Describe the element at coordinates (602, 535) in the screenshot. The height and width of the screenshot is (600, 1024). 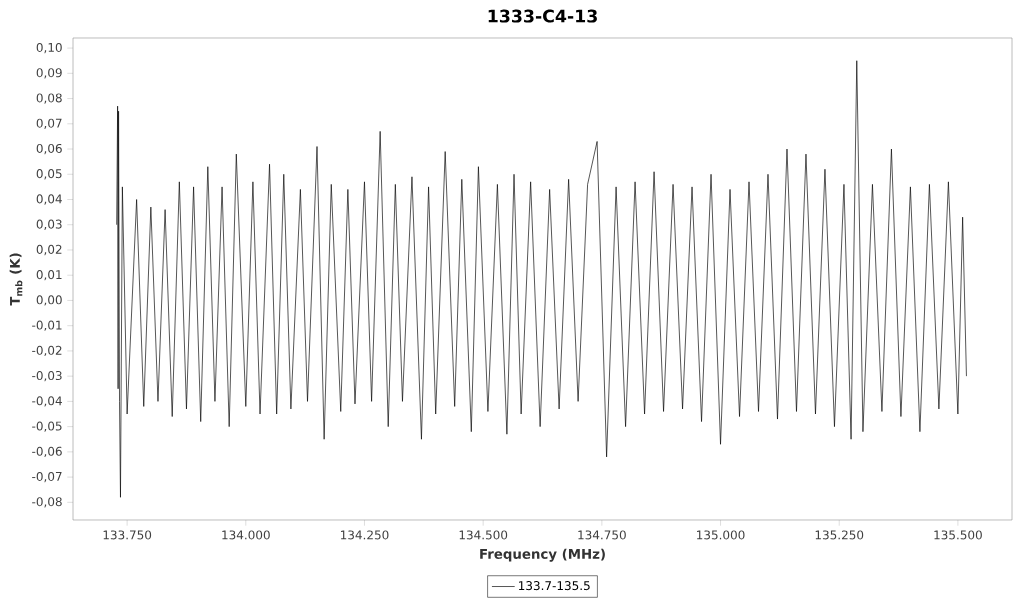
I see `x-tick-label: 134.750` at that location.